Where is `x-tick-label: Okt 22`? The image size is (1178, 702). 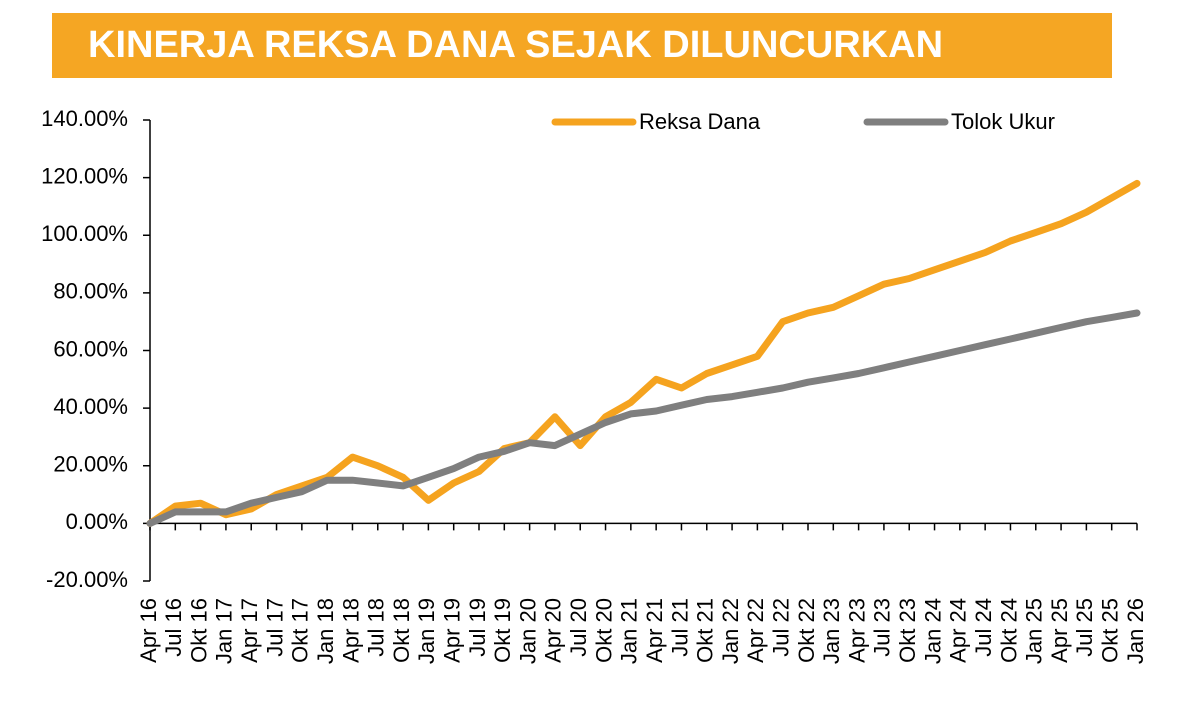 x-tick-label: Okt 22 is located at coordinates (806, 630).